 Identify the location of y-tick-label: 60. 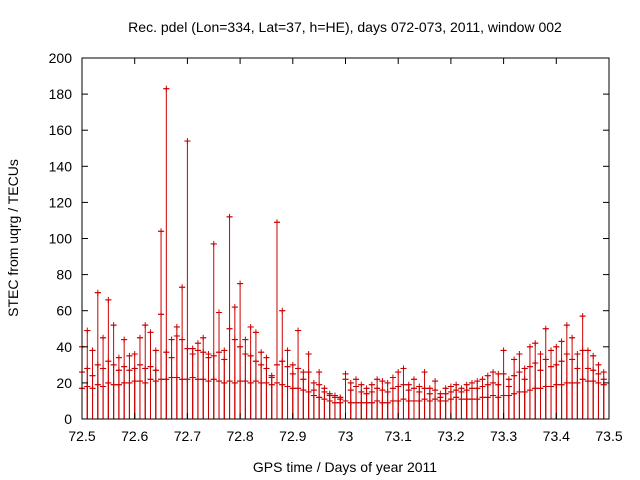
(64, 311).